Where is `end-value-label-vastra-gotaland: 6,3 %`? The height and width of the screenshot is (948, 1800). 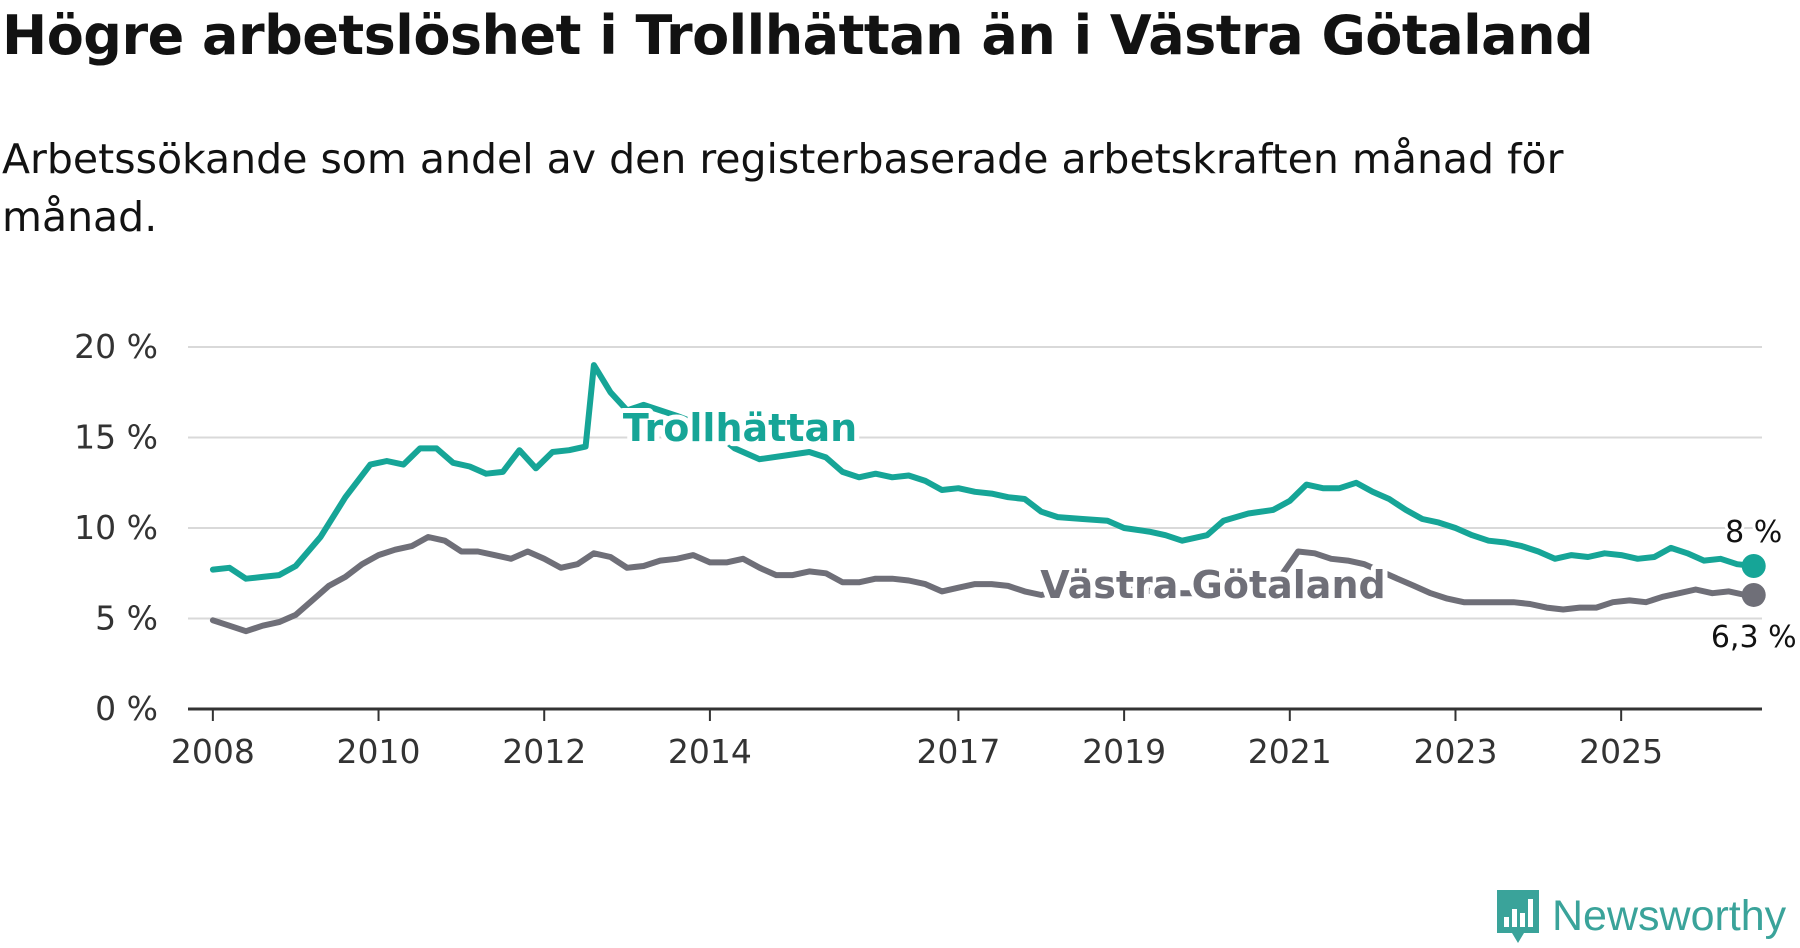 end-value-label-vastra-gotaland: 6,3 % is located at coordinates (1754, 637).